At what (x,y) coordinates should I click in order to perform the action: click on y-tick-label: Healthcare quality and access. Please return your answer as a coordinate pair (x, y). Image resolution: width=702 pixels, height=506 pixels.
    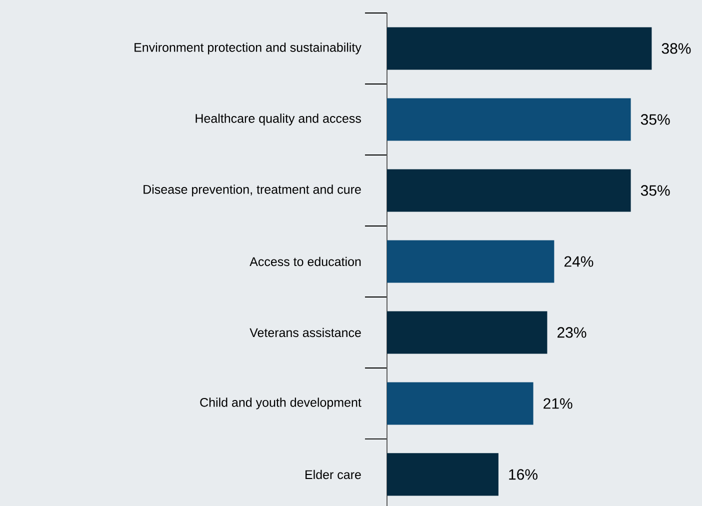
    Looking at the image, I should click on (278, 120).